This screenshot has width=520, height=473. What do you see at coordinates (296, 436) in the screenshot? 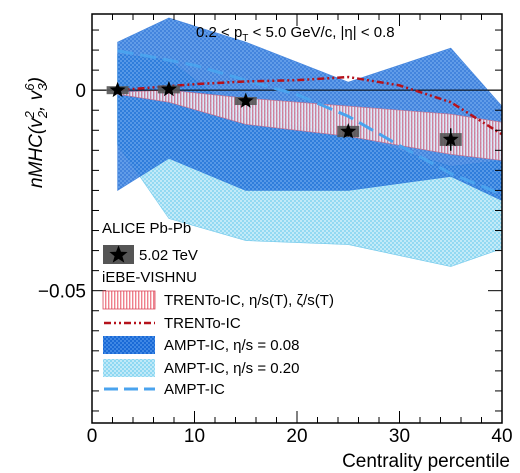
I see `x-tick-label: 20` at bounding box center [296, 436].